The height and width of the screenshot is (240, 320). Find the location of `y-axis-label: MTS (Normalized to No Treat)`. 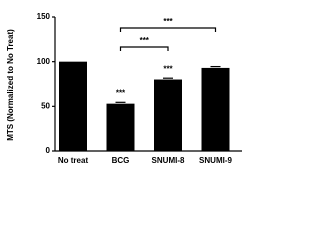

y-axis-label: MTS (Normalized to No Treat) is located at coordinates (10, 85).